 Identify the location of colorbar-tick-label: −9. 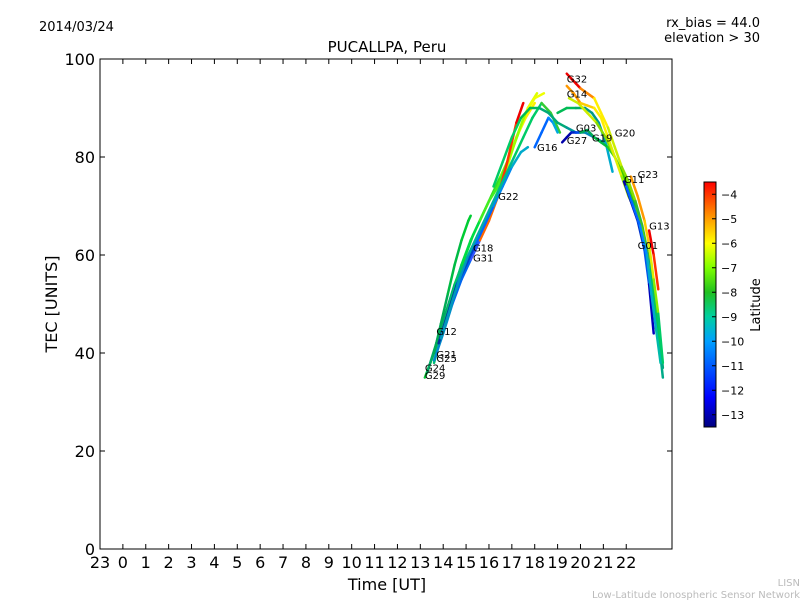
(729, 317).